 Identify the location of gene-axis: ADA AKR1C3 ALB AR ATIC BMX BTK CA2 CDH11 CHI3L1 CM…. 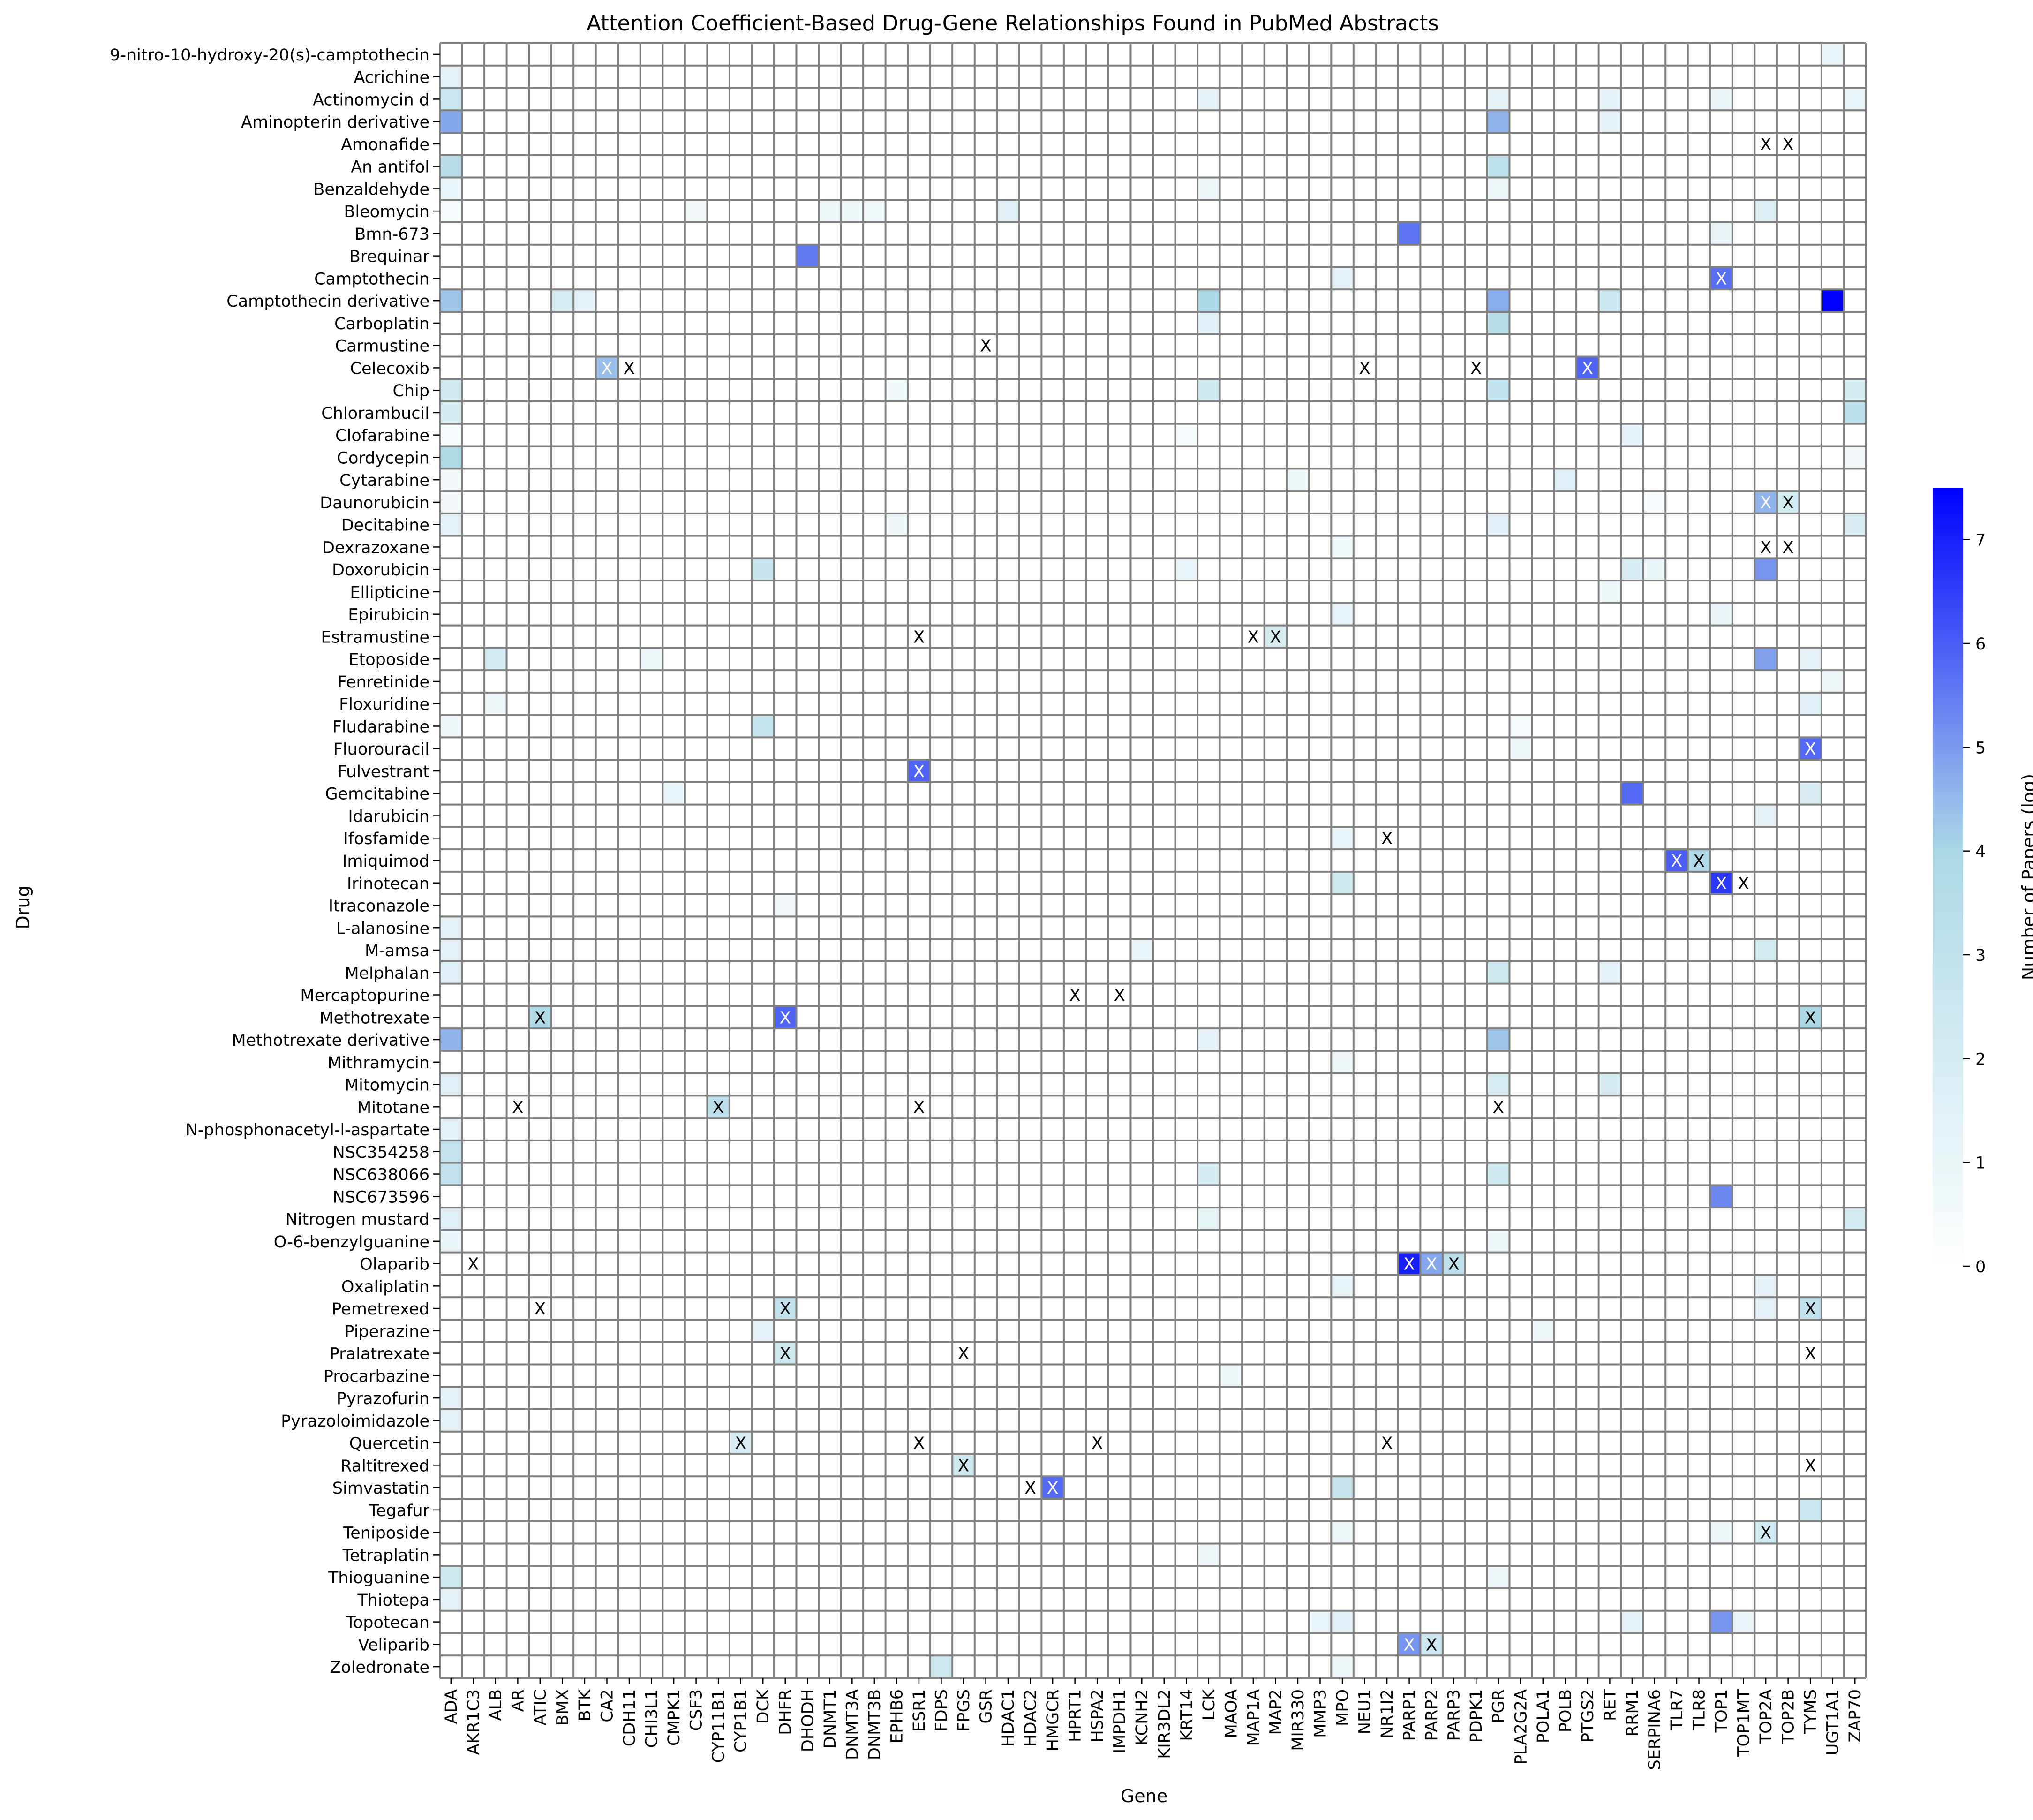
(1153, 1724).